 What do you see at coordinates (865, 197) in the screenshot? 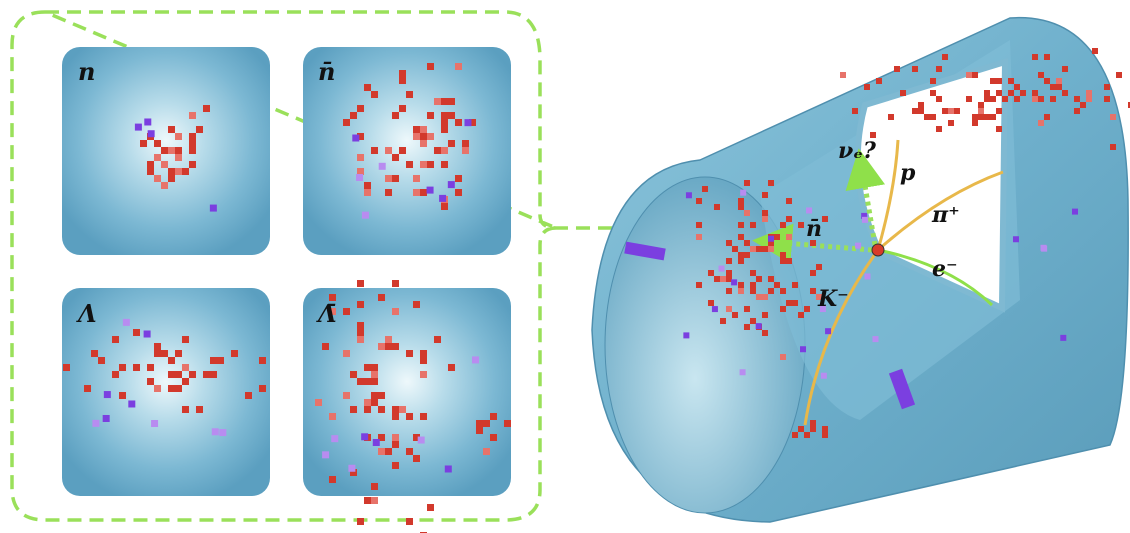
I see `neutral-track` at bounding box center [865, 197].